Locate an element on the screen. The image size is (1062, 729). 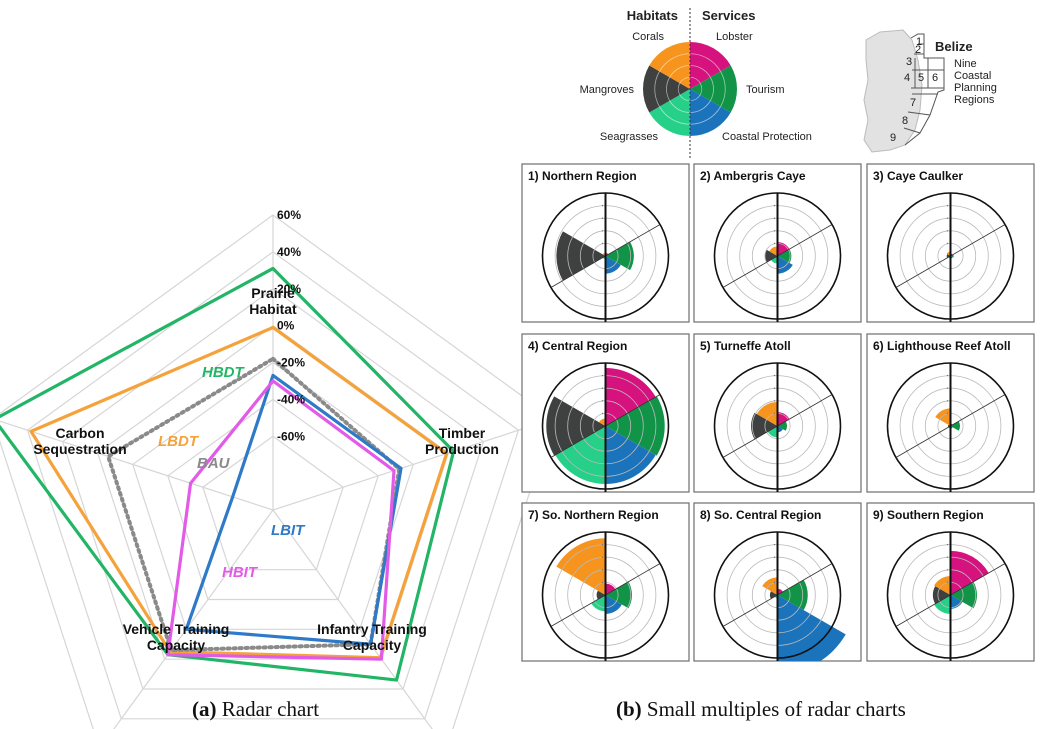
caption-b: (b) Small multiples of radar charts is located at coordinates (761, 709).